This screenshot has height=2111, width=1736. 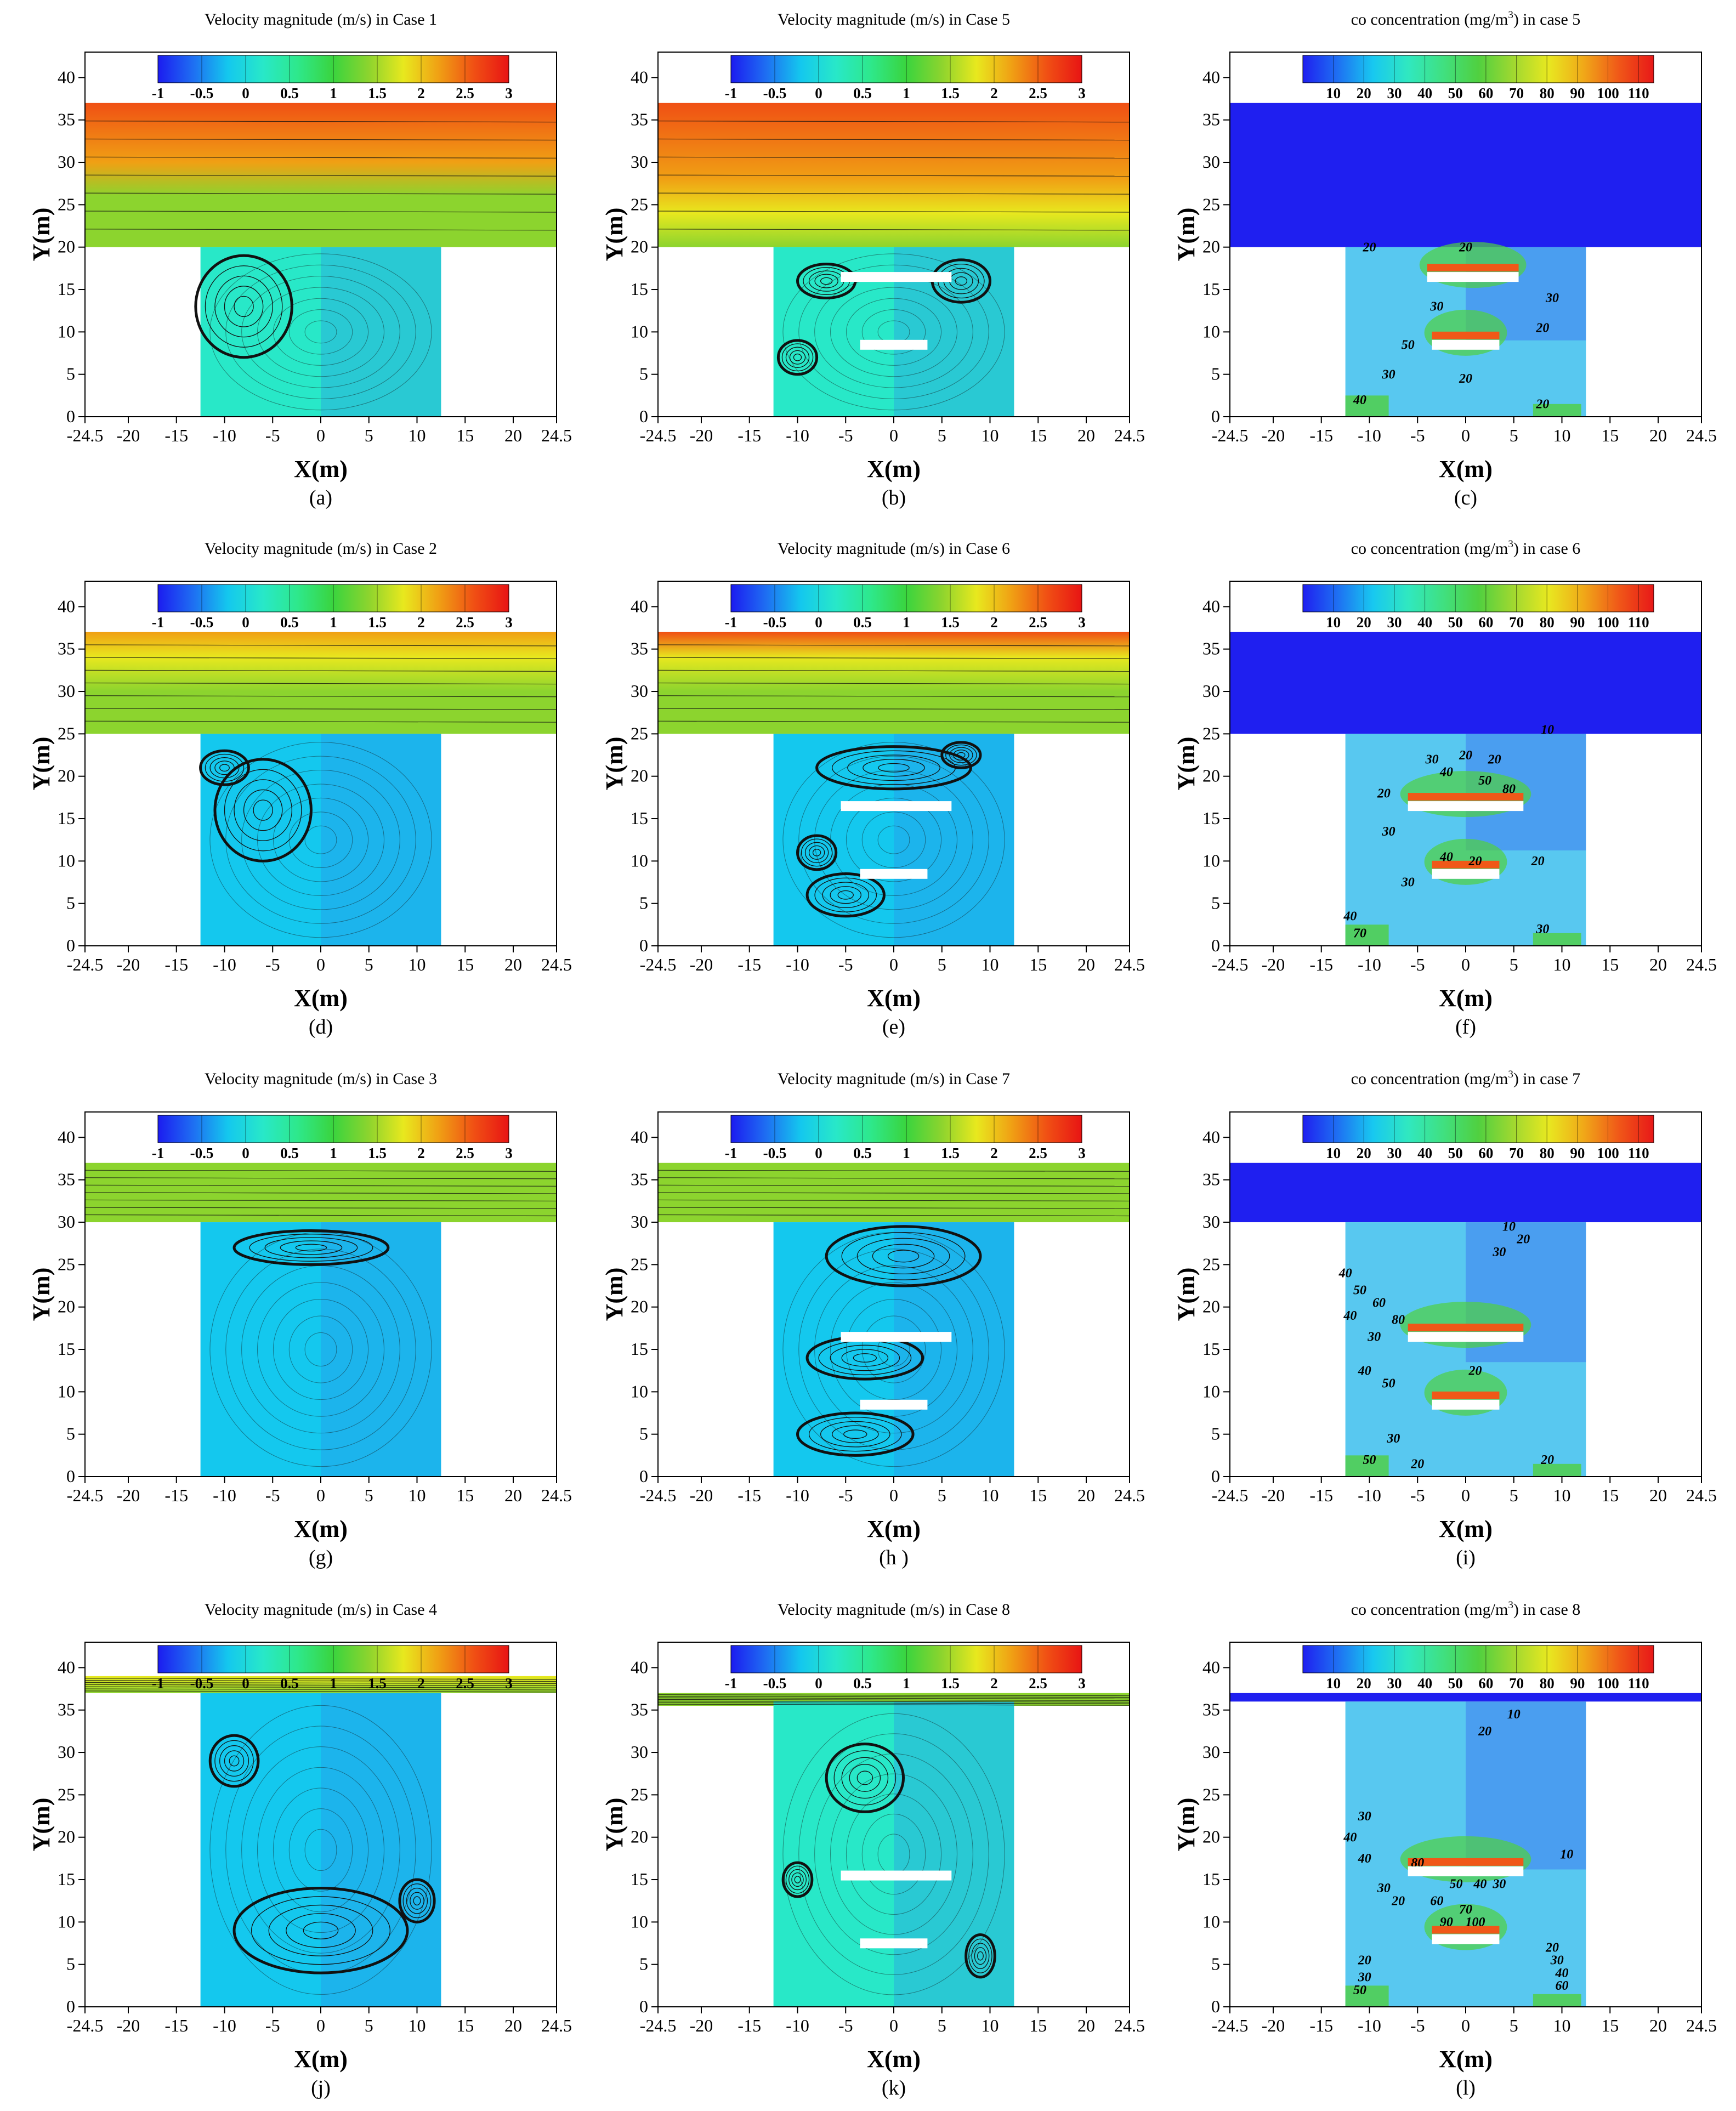 I want to click on title-text: Velocity magnitude (m/s) in Case 7, so click(x=894, y=1079).